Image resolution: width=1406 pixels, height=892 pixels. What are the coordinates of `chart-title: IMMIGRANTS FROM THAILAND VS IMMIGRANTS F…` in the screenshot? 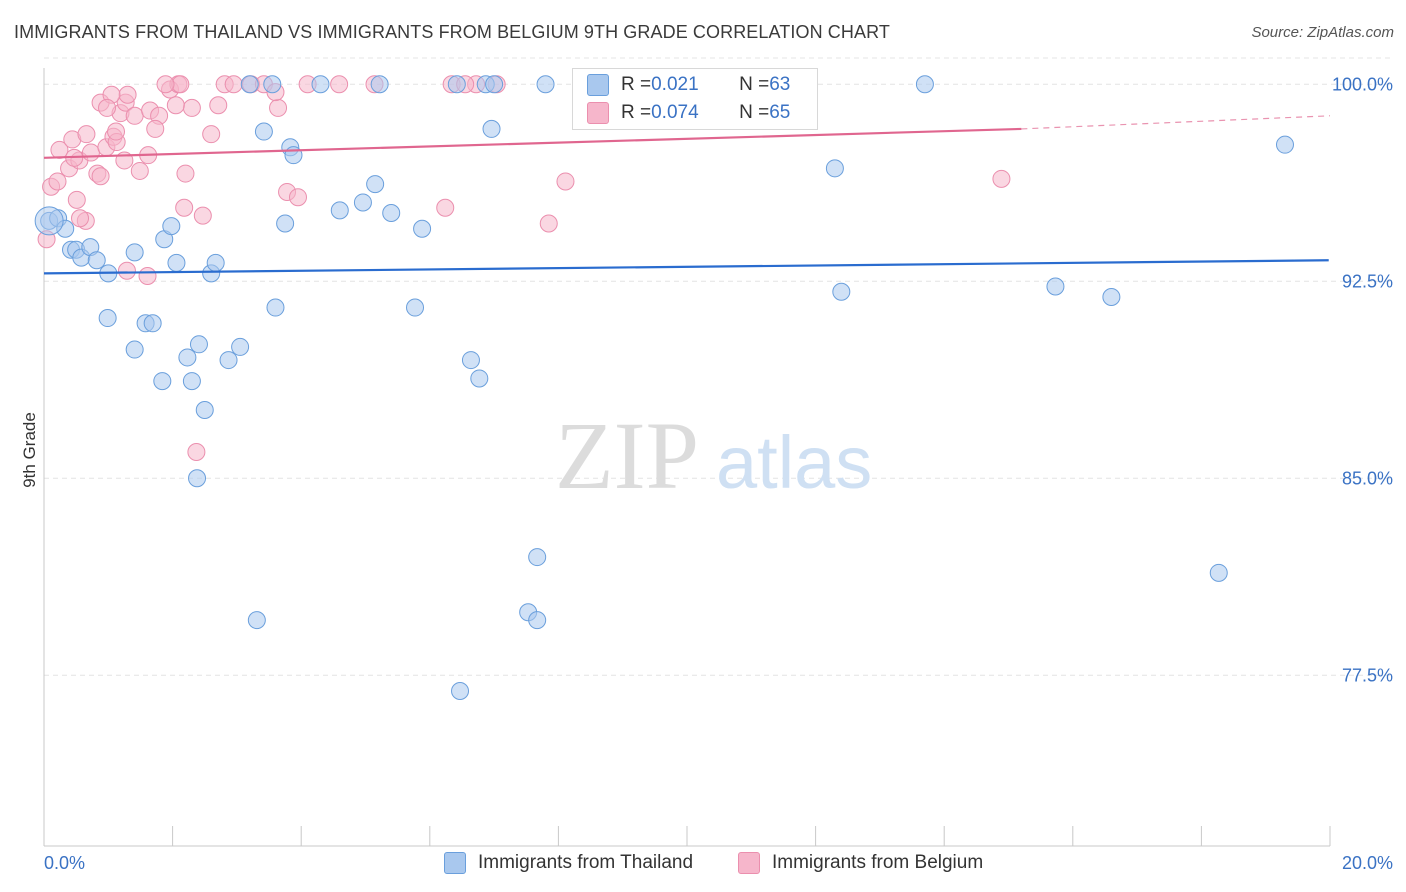 It's located at (452, 32).